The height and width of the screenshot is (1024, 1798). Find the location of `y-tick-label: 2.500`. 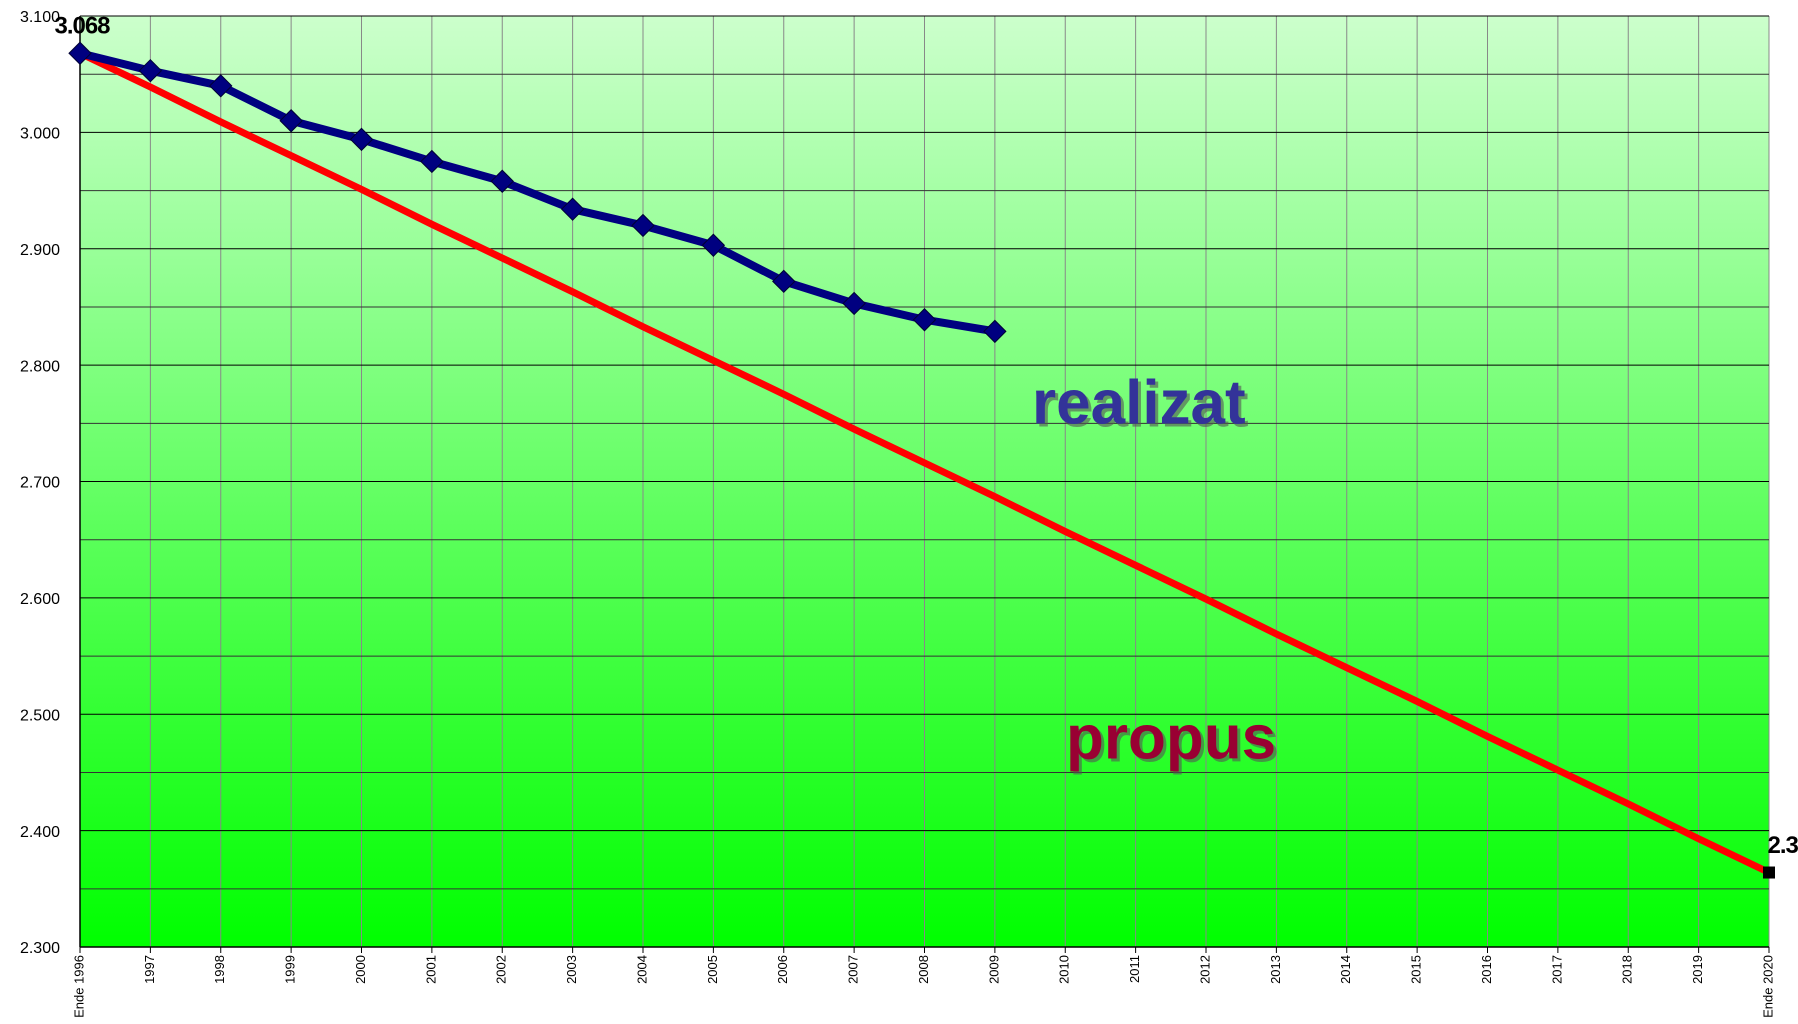

y-tick-label: 2.500 is located at coordinates (40, 715).